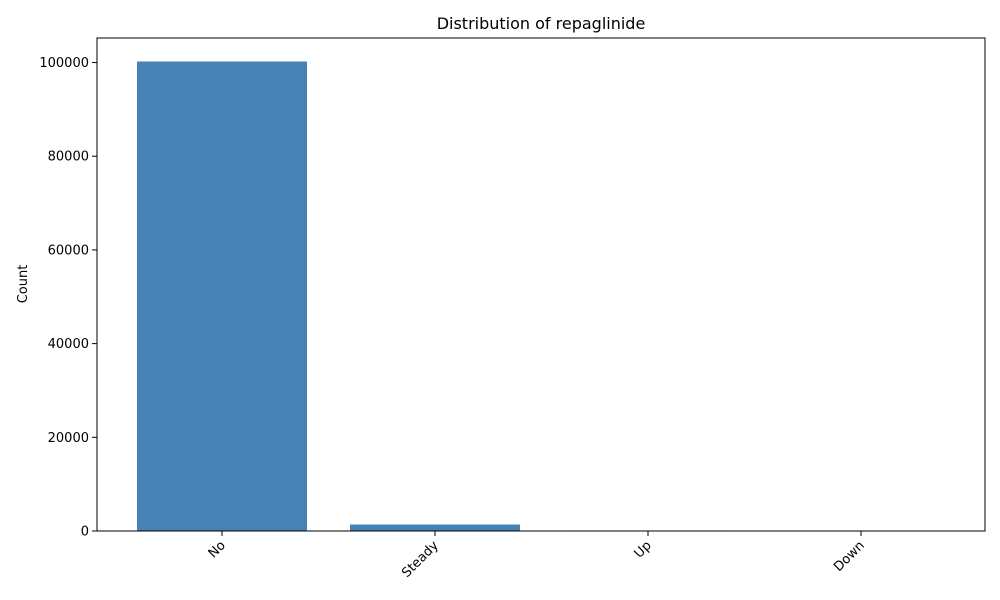  What do you see at coordinates (68, 344) in the screenshot?
I see `y-tick-label: 40000` at bounding box center [68, 344].